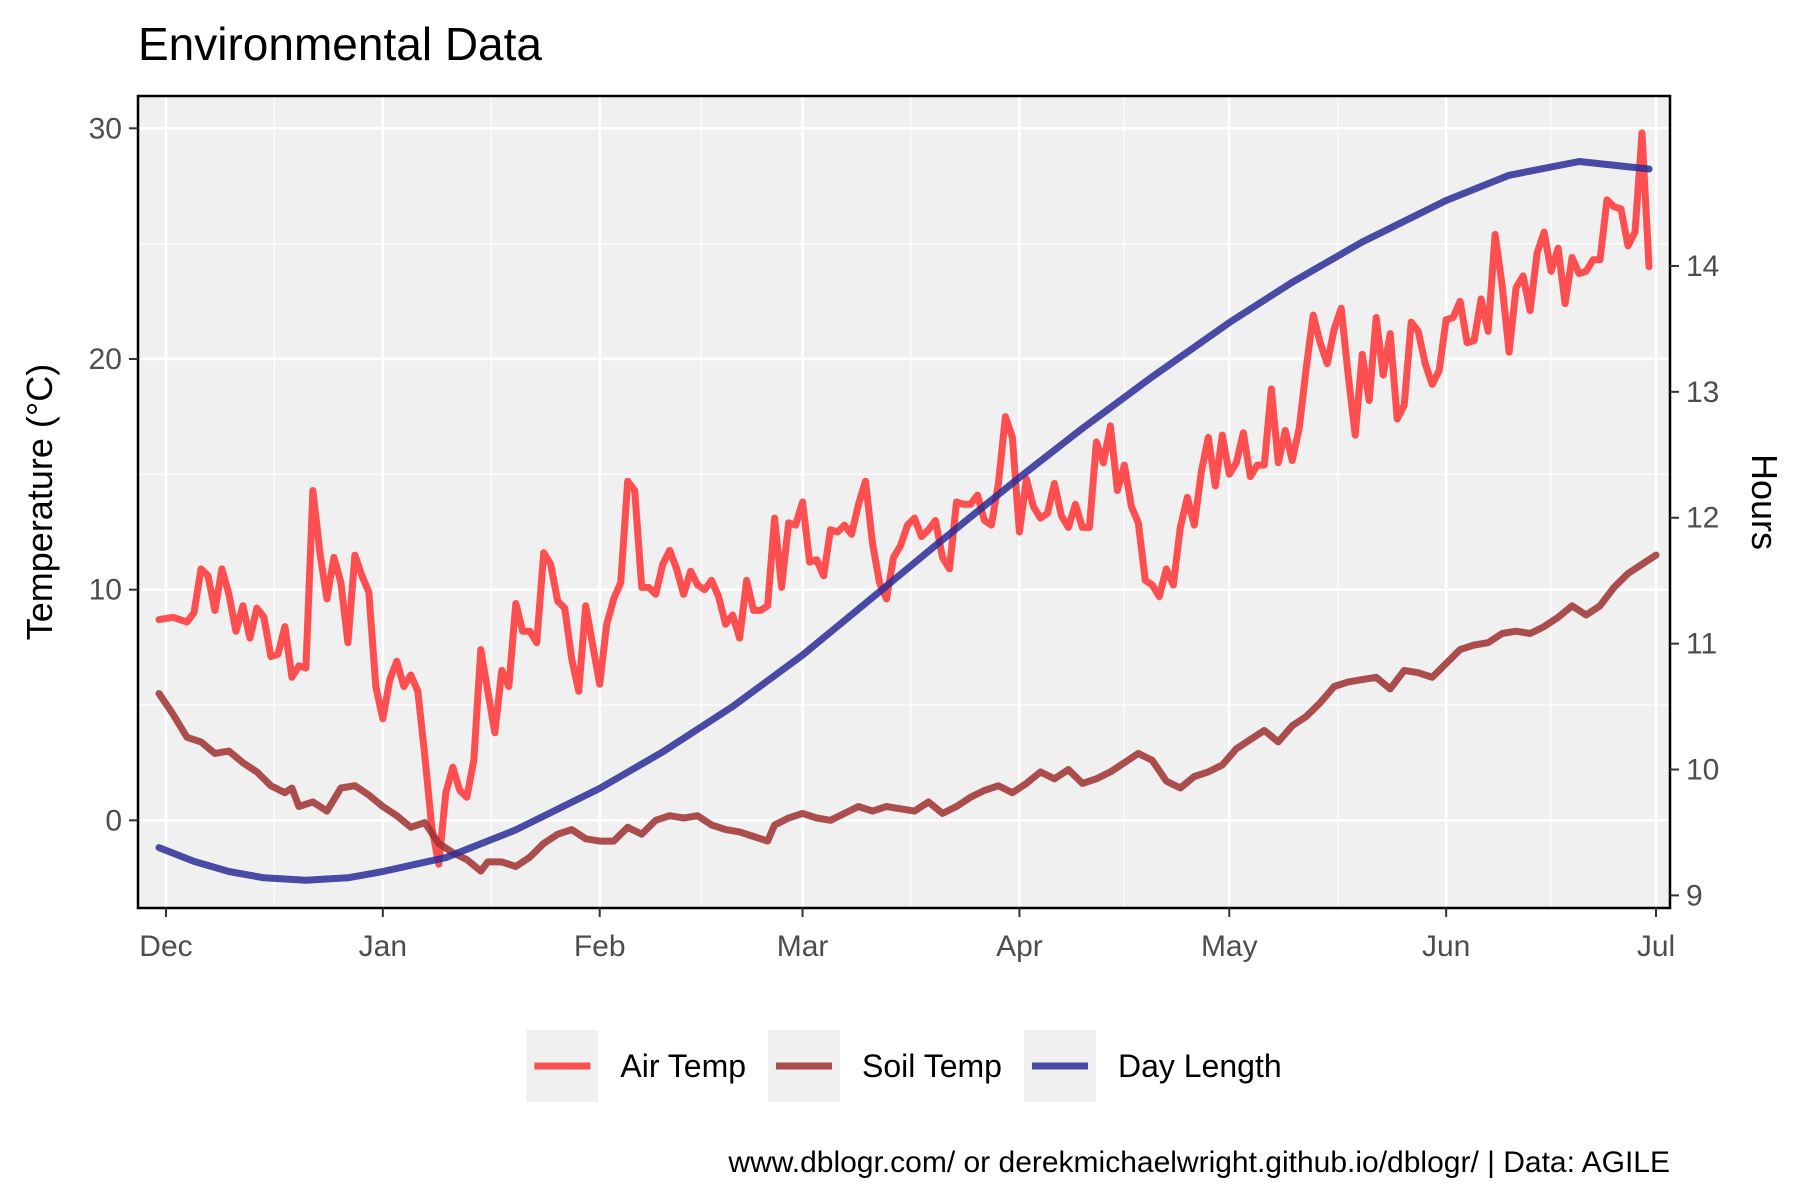 The width and height of the screenshot is (1800, 1200). Describe the element at coordinates (383, 946) in the screenshot. I see `x-tick-label: Jan` at that location.